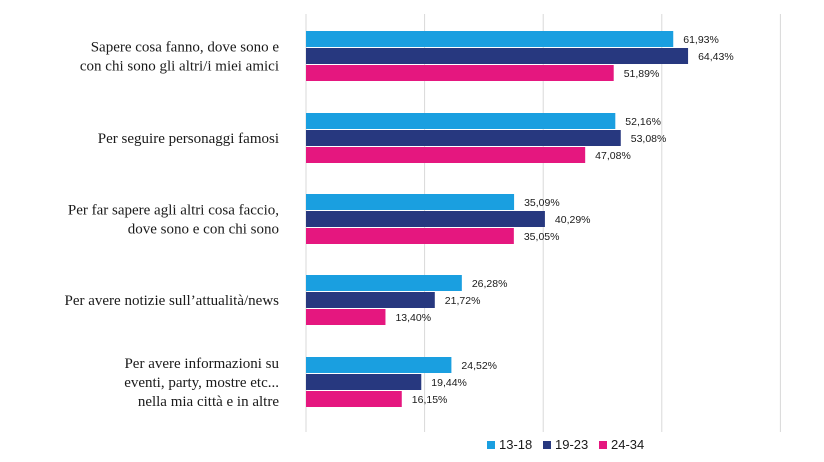  I want to click on data-label: 51,89%, so click(642, 74).